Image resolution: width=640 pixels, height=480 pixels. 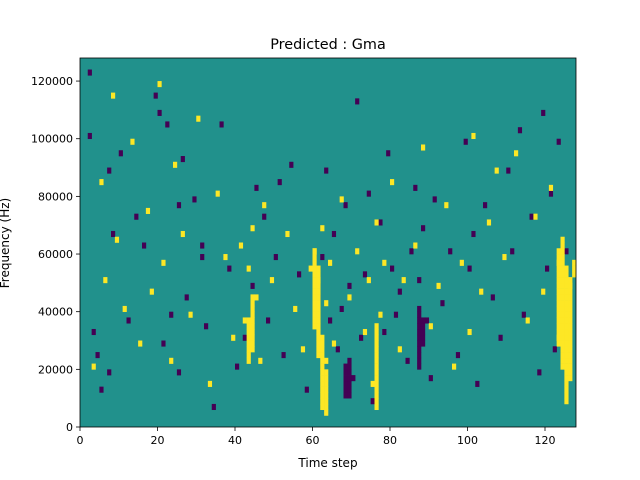 I want to click on x-axis: 0 20 40 60 80 100 120, so click(x=316, y=437).